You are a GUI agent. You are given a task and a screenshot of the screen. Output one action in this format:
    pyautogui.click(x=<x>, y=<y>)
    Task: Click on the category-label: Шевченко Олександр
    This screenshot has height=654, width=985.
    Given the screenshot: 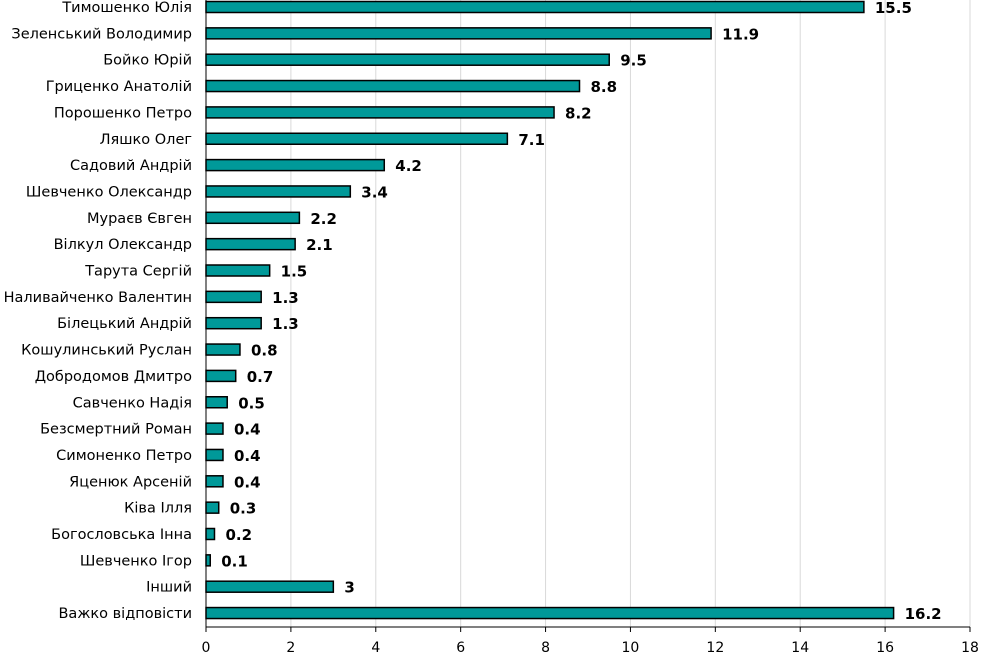 What is the action you would take?
    pyautogui.click(x=109, y=192)
    